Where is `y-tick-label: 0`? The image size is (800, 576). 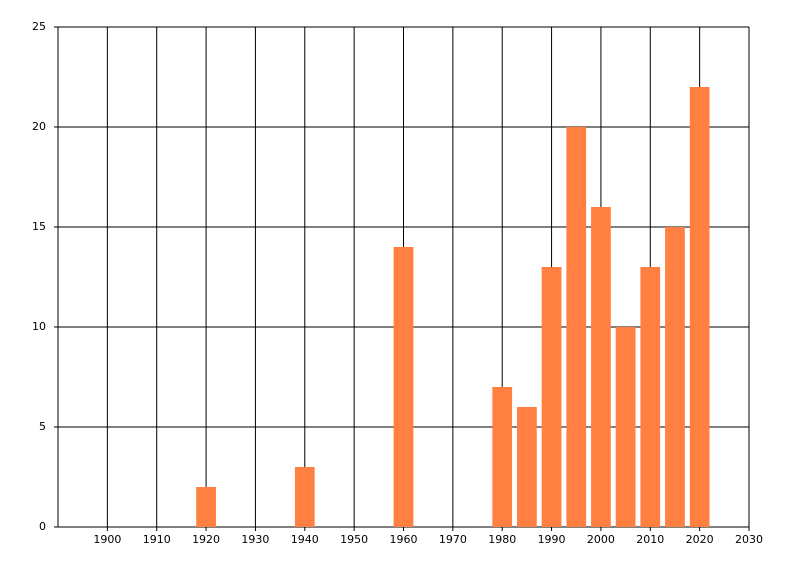
y-tick-label: 0 is located at coordinates (42, 526).